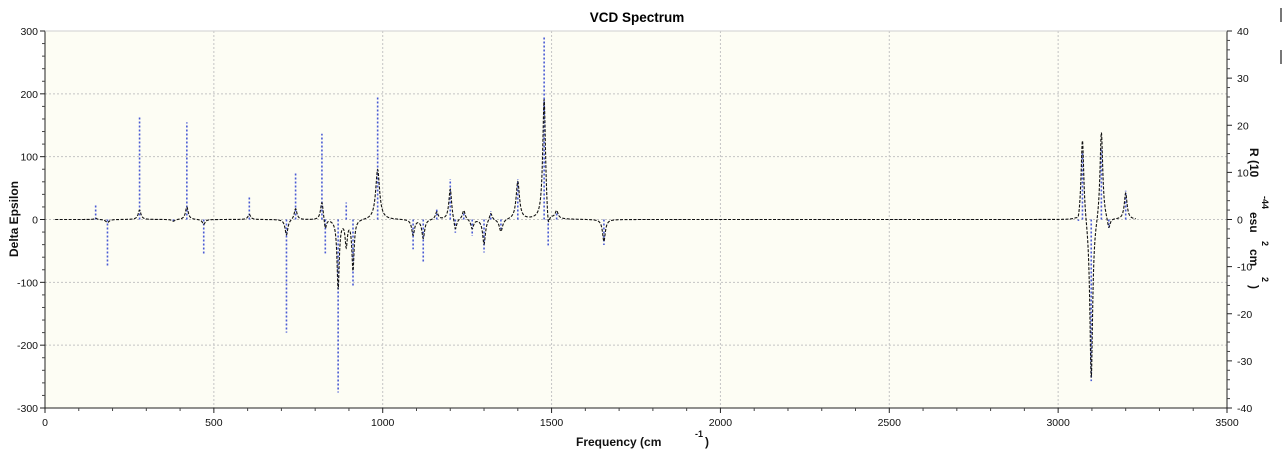  Describe the element at coordinates (1244, 362) in the screenshot. I see `y2-tick-label: -30` at that location.